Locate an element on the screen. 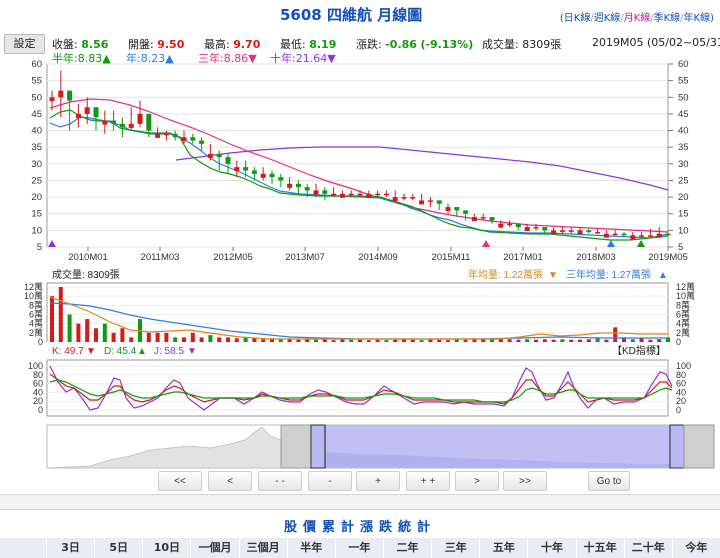 This screenshot has width=720, height=558. overview-right-handle is located at coordinates (677, 446).